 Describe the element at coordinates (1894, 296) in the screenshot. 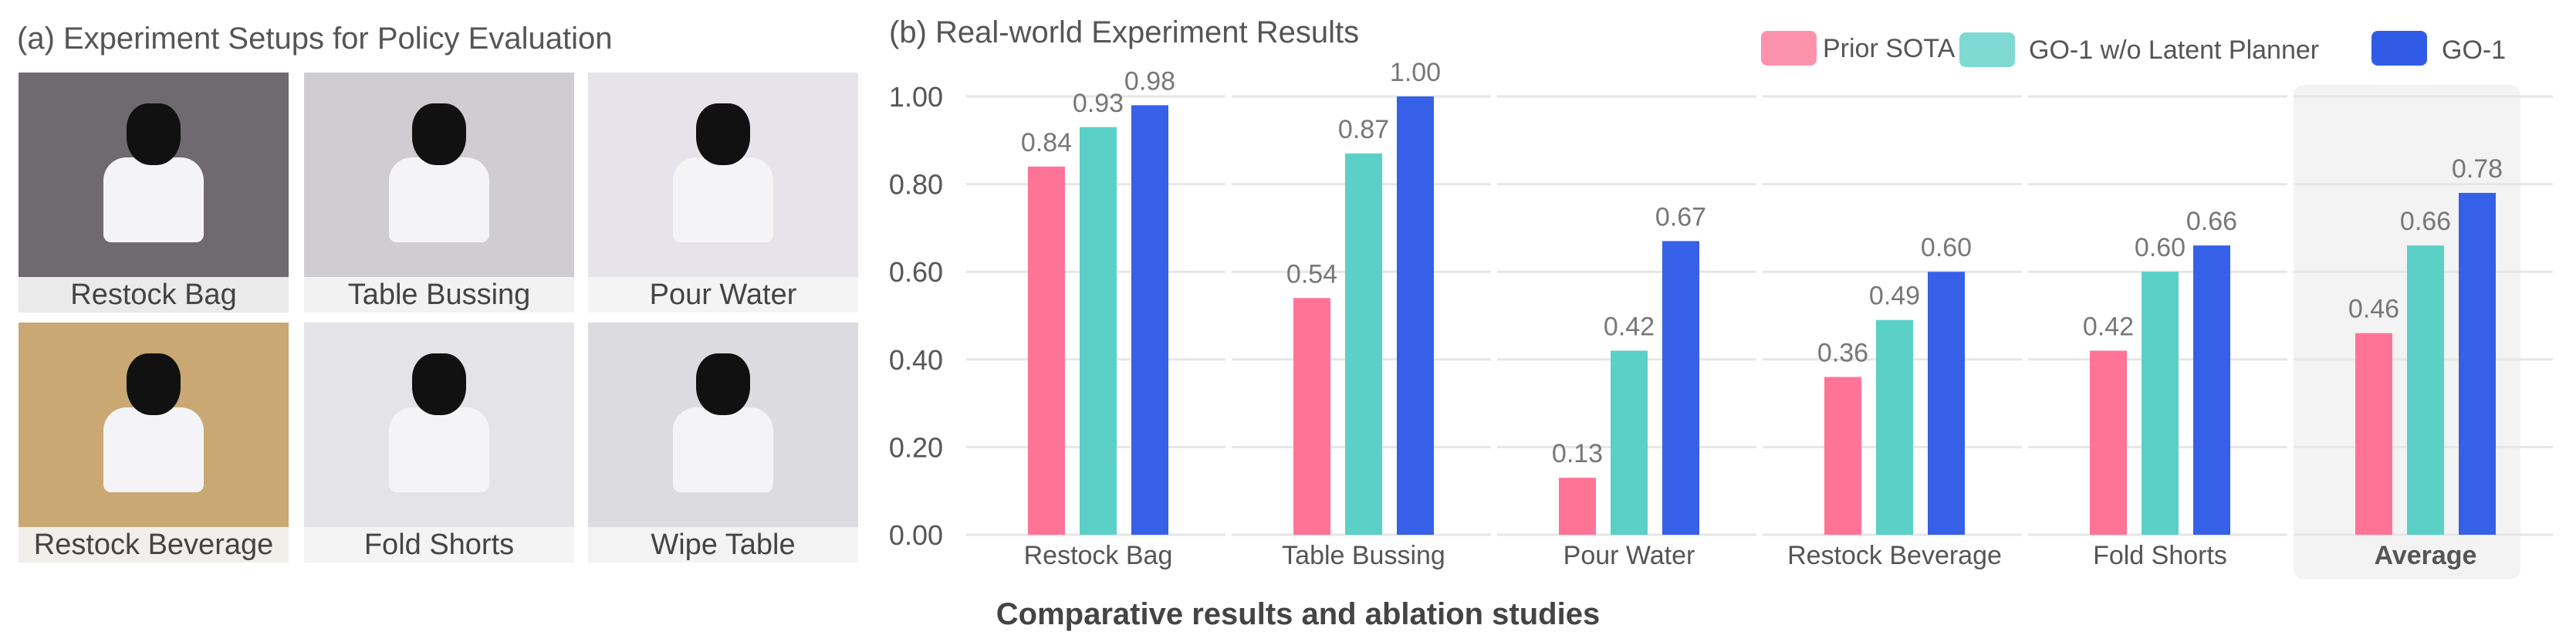

I see `value-label: 0.49` at that location.